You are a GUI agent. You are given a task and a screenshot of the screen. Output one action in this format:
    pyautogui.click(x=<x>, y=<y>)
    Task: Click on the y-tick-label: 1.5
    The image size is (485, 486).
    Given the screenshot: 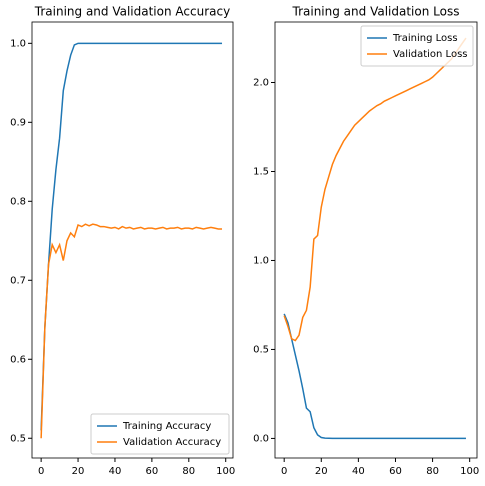 What is the action you would take?
    pyautogui.click(x=261, y=171)
    